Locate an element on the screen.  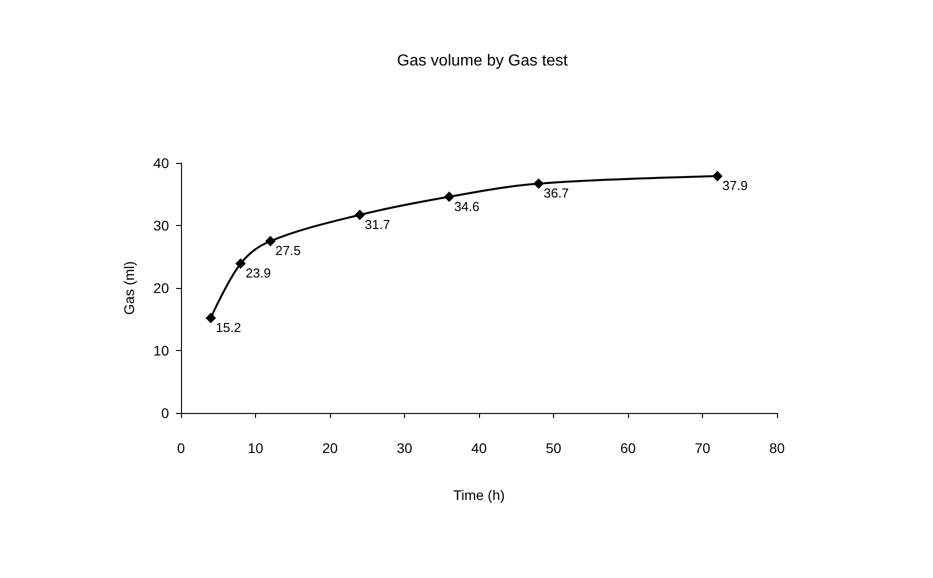
x-tick-label: 60 is located at coordinates (628, 448).